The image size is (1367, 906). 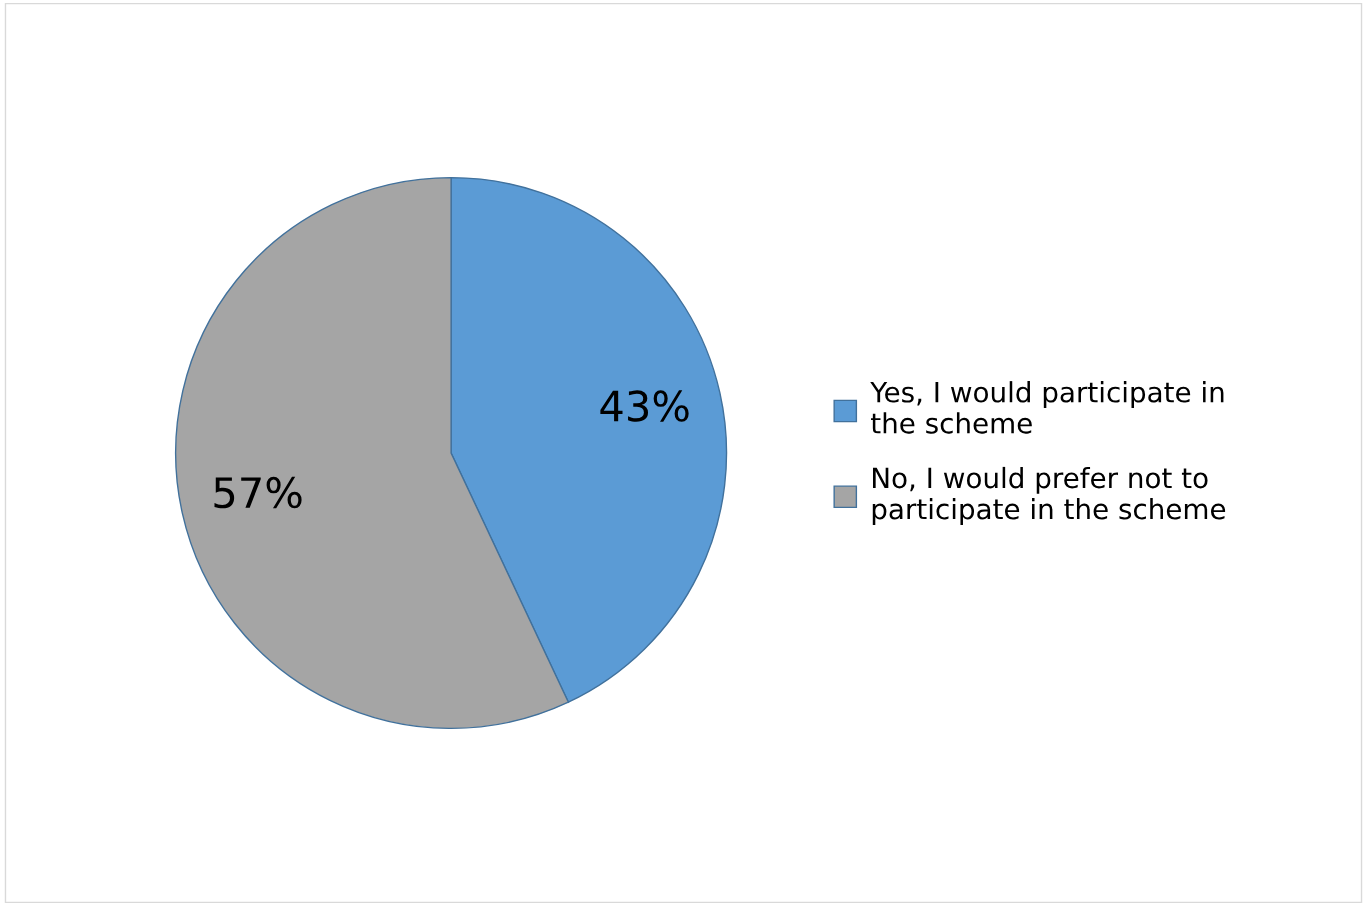 What do you see at coordinates (644, 406) in the screenshot?
I see `data-label: 43%` at bounding box center [644, 406].